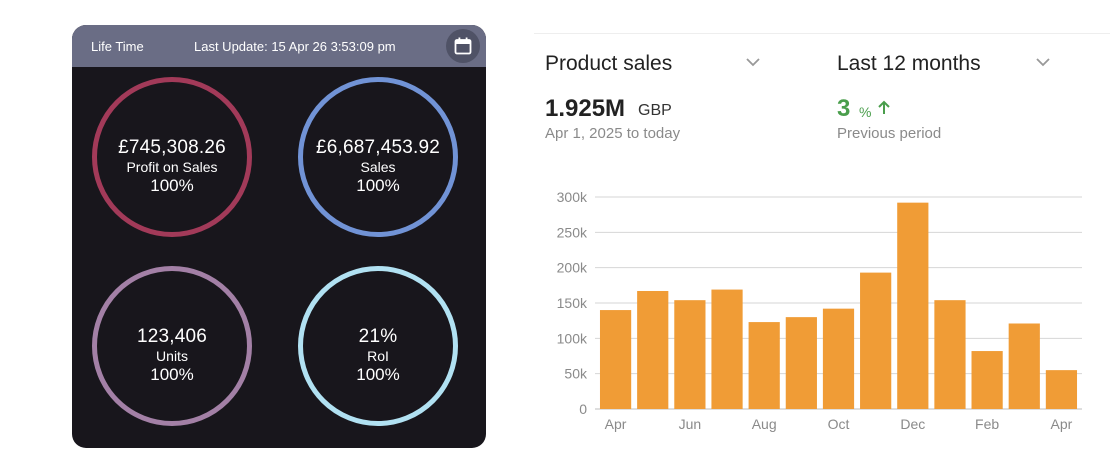 The height and width of the screenshot is (473, 1120). Describe the element at coordinates (117, 46) in the screenshot. I see `widget-title: Life Time` at that location.